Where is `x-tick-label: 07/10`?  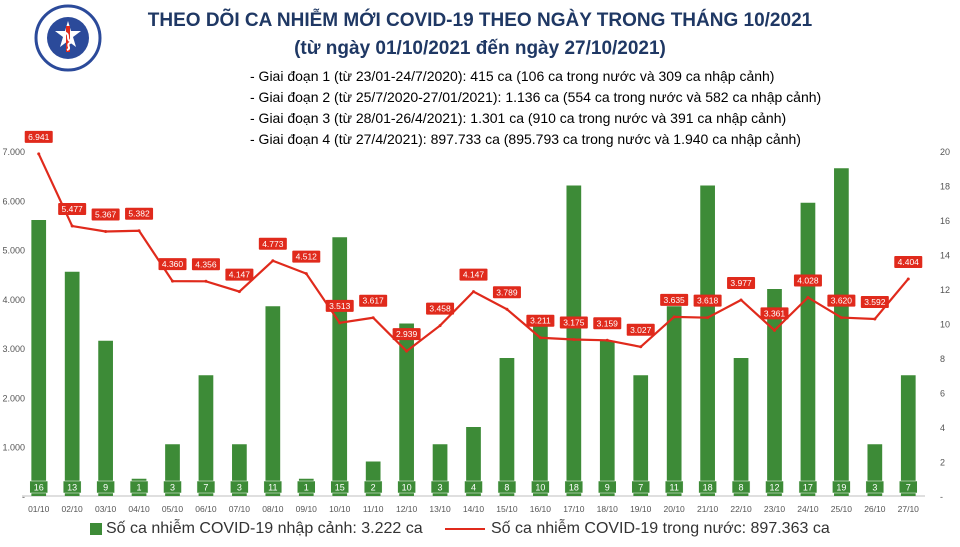 x-tick-label: 07/10 is located at coordinates (240, 509).